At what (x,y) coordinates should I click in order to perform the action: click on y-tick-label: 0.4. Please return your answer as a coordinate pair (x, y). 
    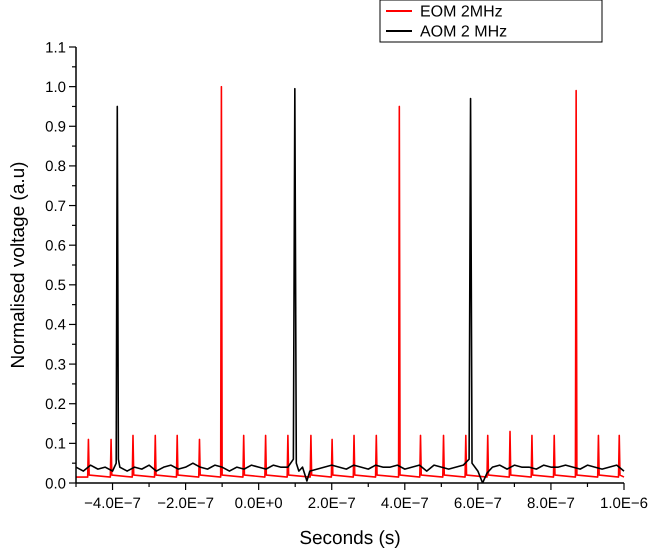
    Looking at the image, I should click on (55, 325).